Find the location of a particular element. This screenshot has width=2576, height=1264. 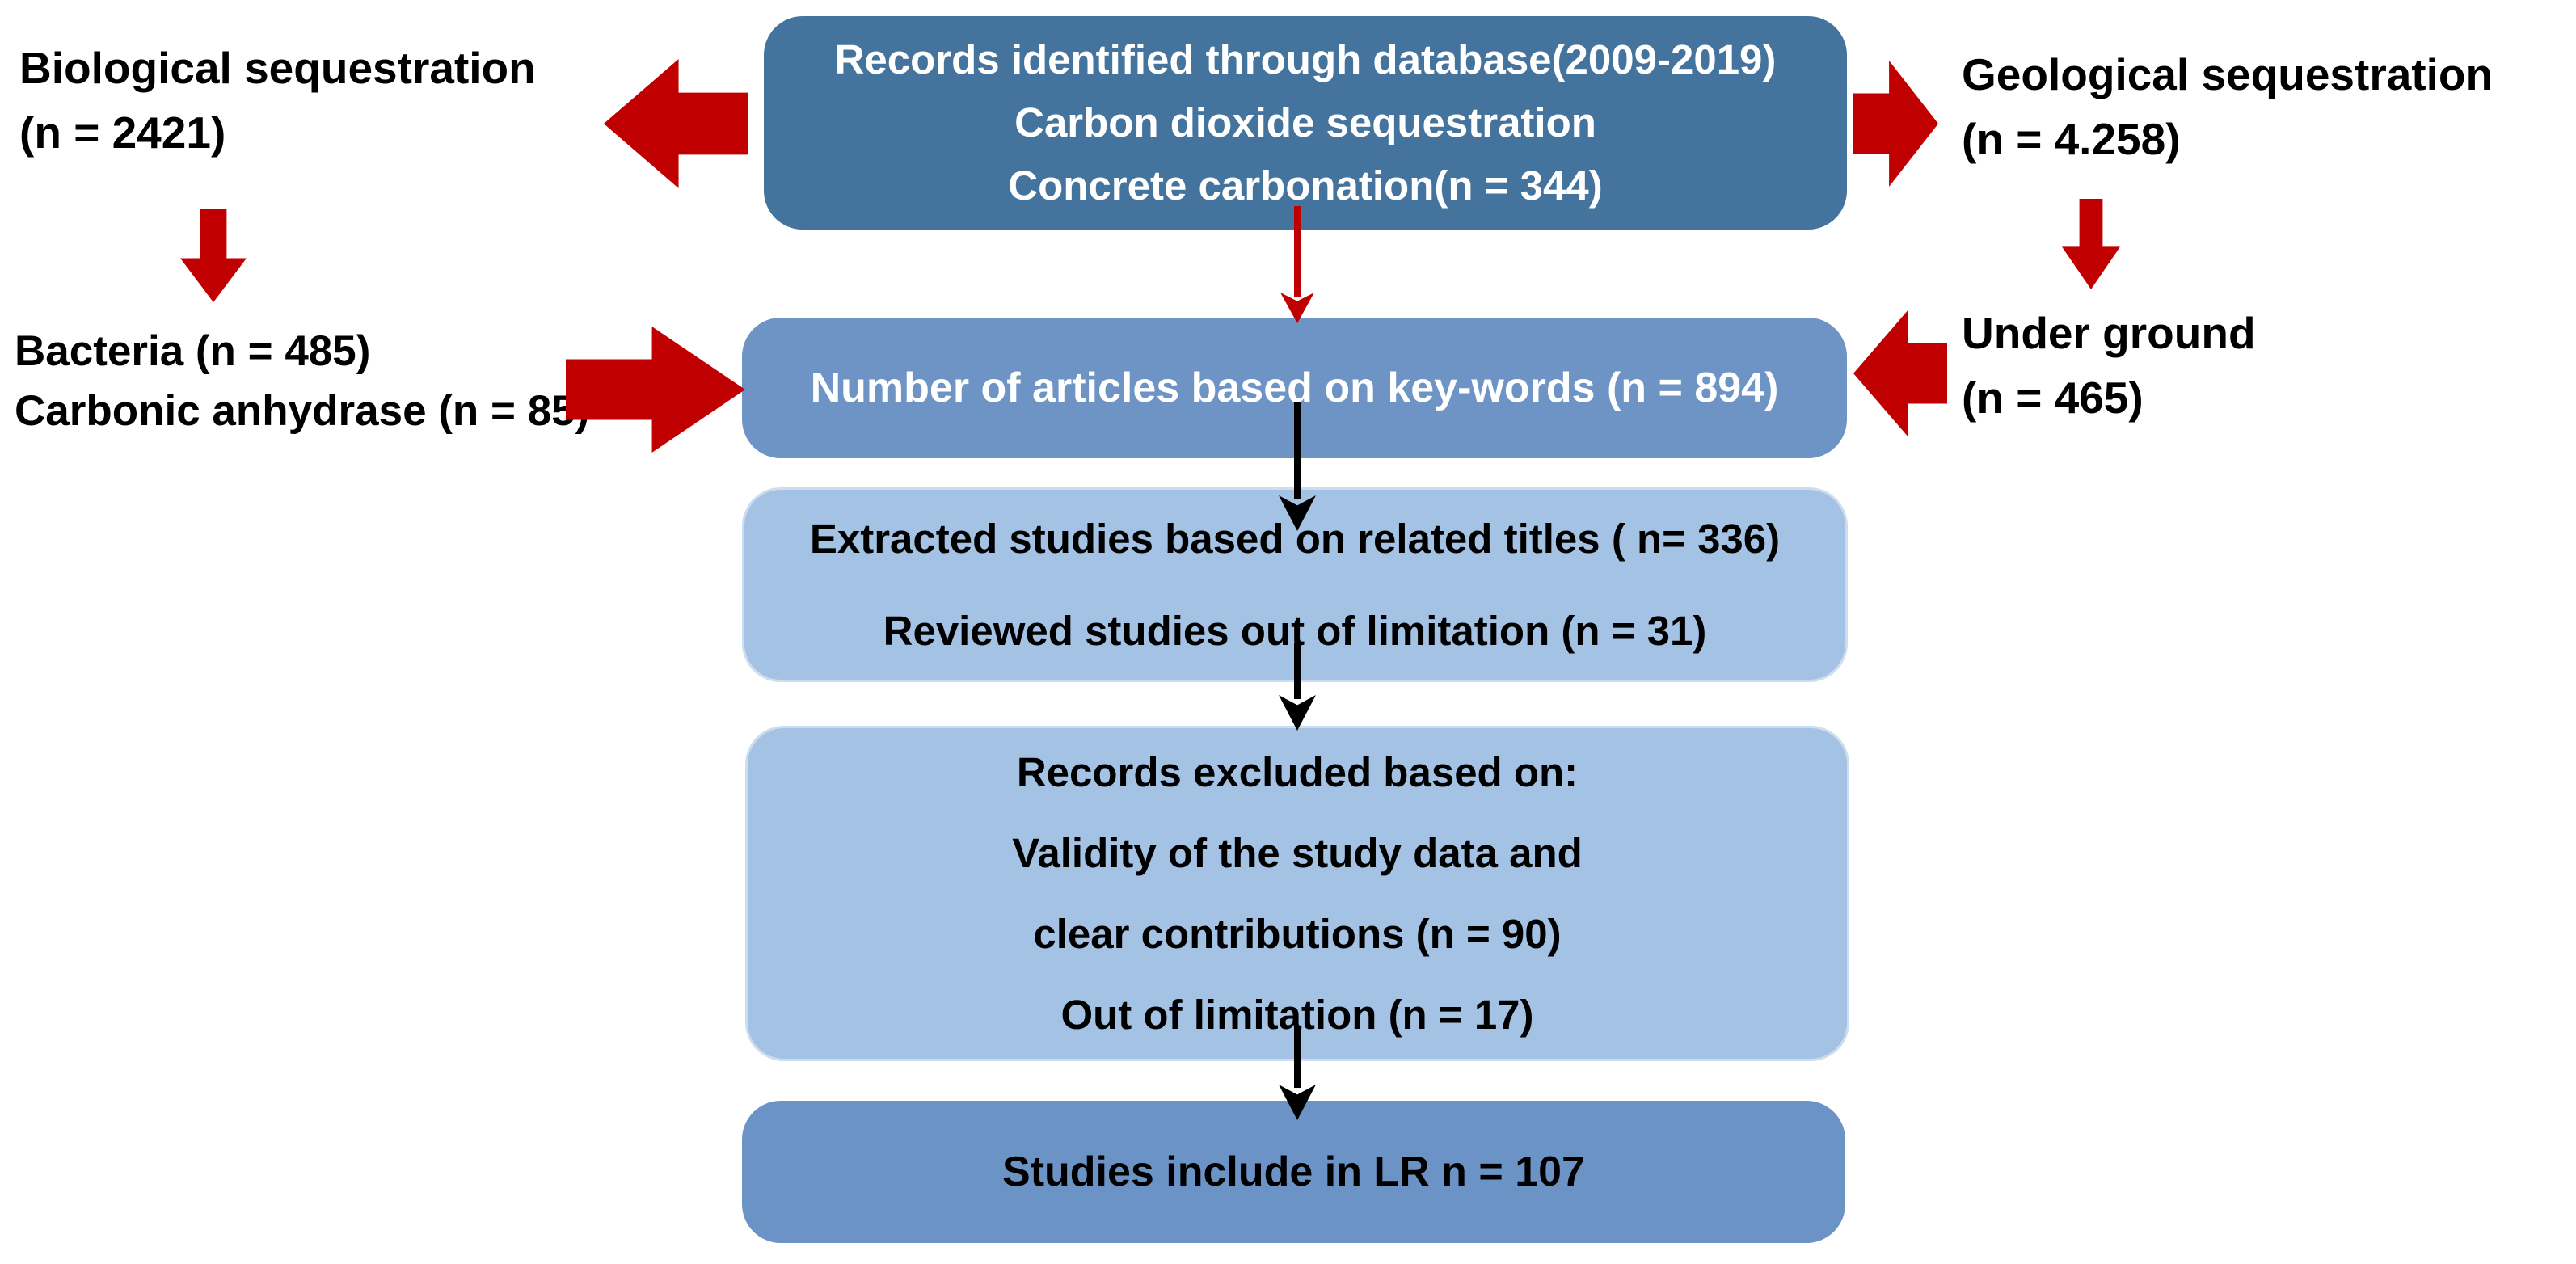

box-text-line: Carbon dioxide sequestration is located at coordinates (1305, 122).